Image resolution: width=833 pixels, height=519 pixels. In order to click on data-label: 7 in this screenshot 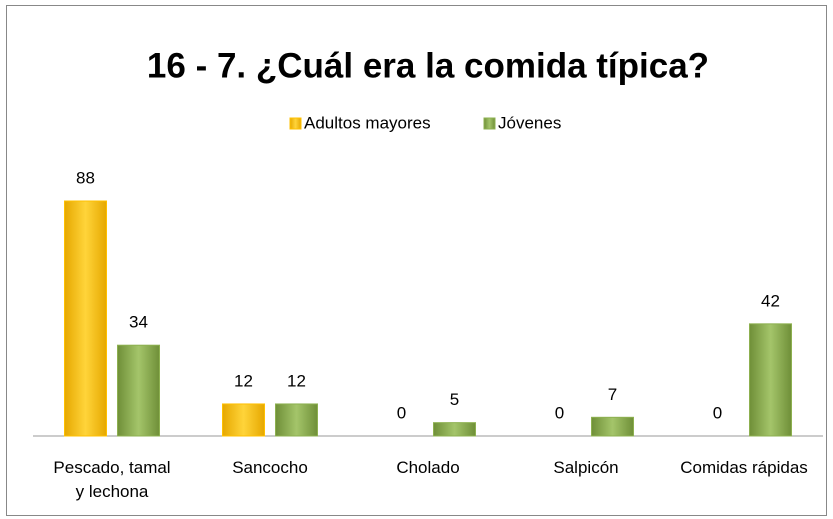, I will do `click(612, 394)`.